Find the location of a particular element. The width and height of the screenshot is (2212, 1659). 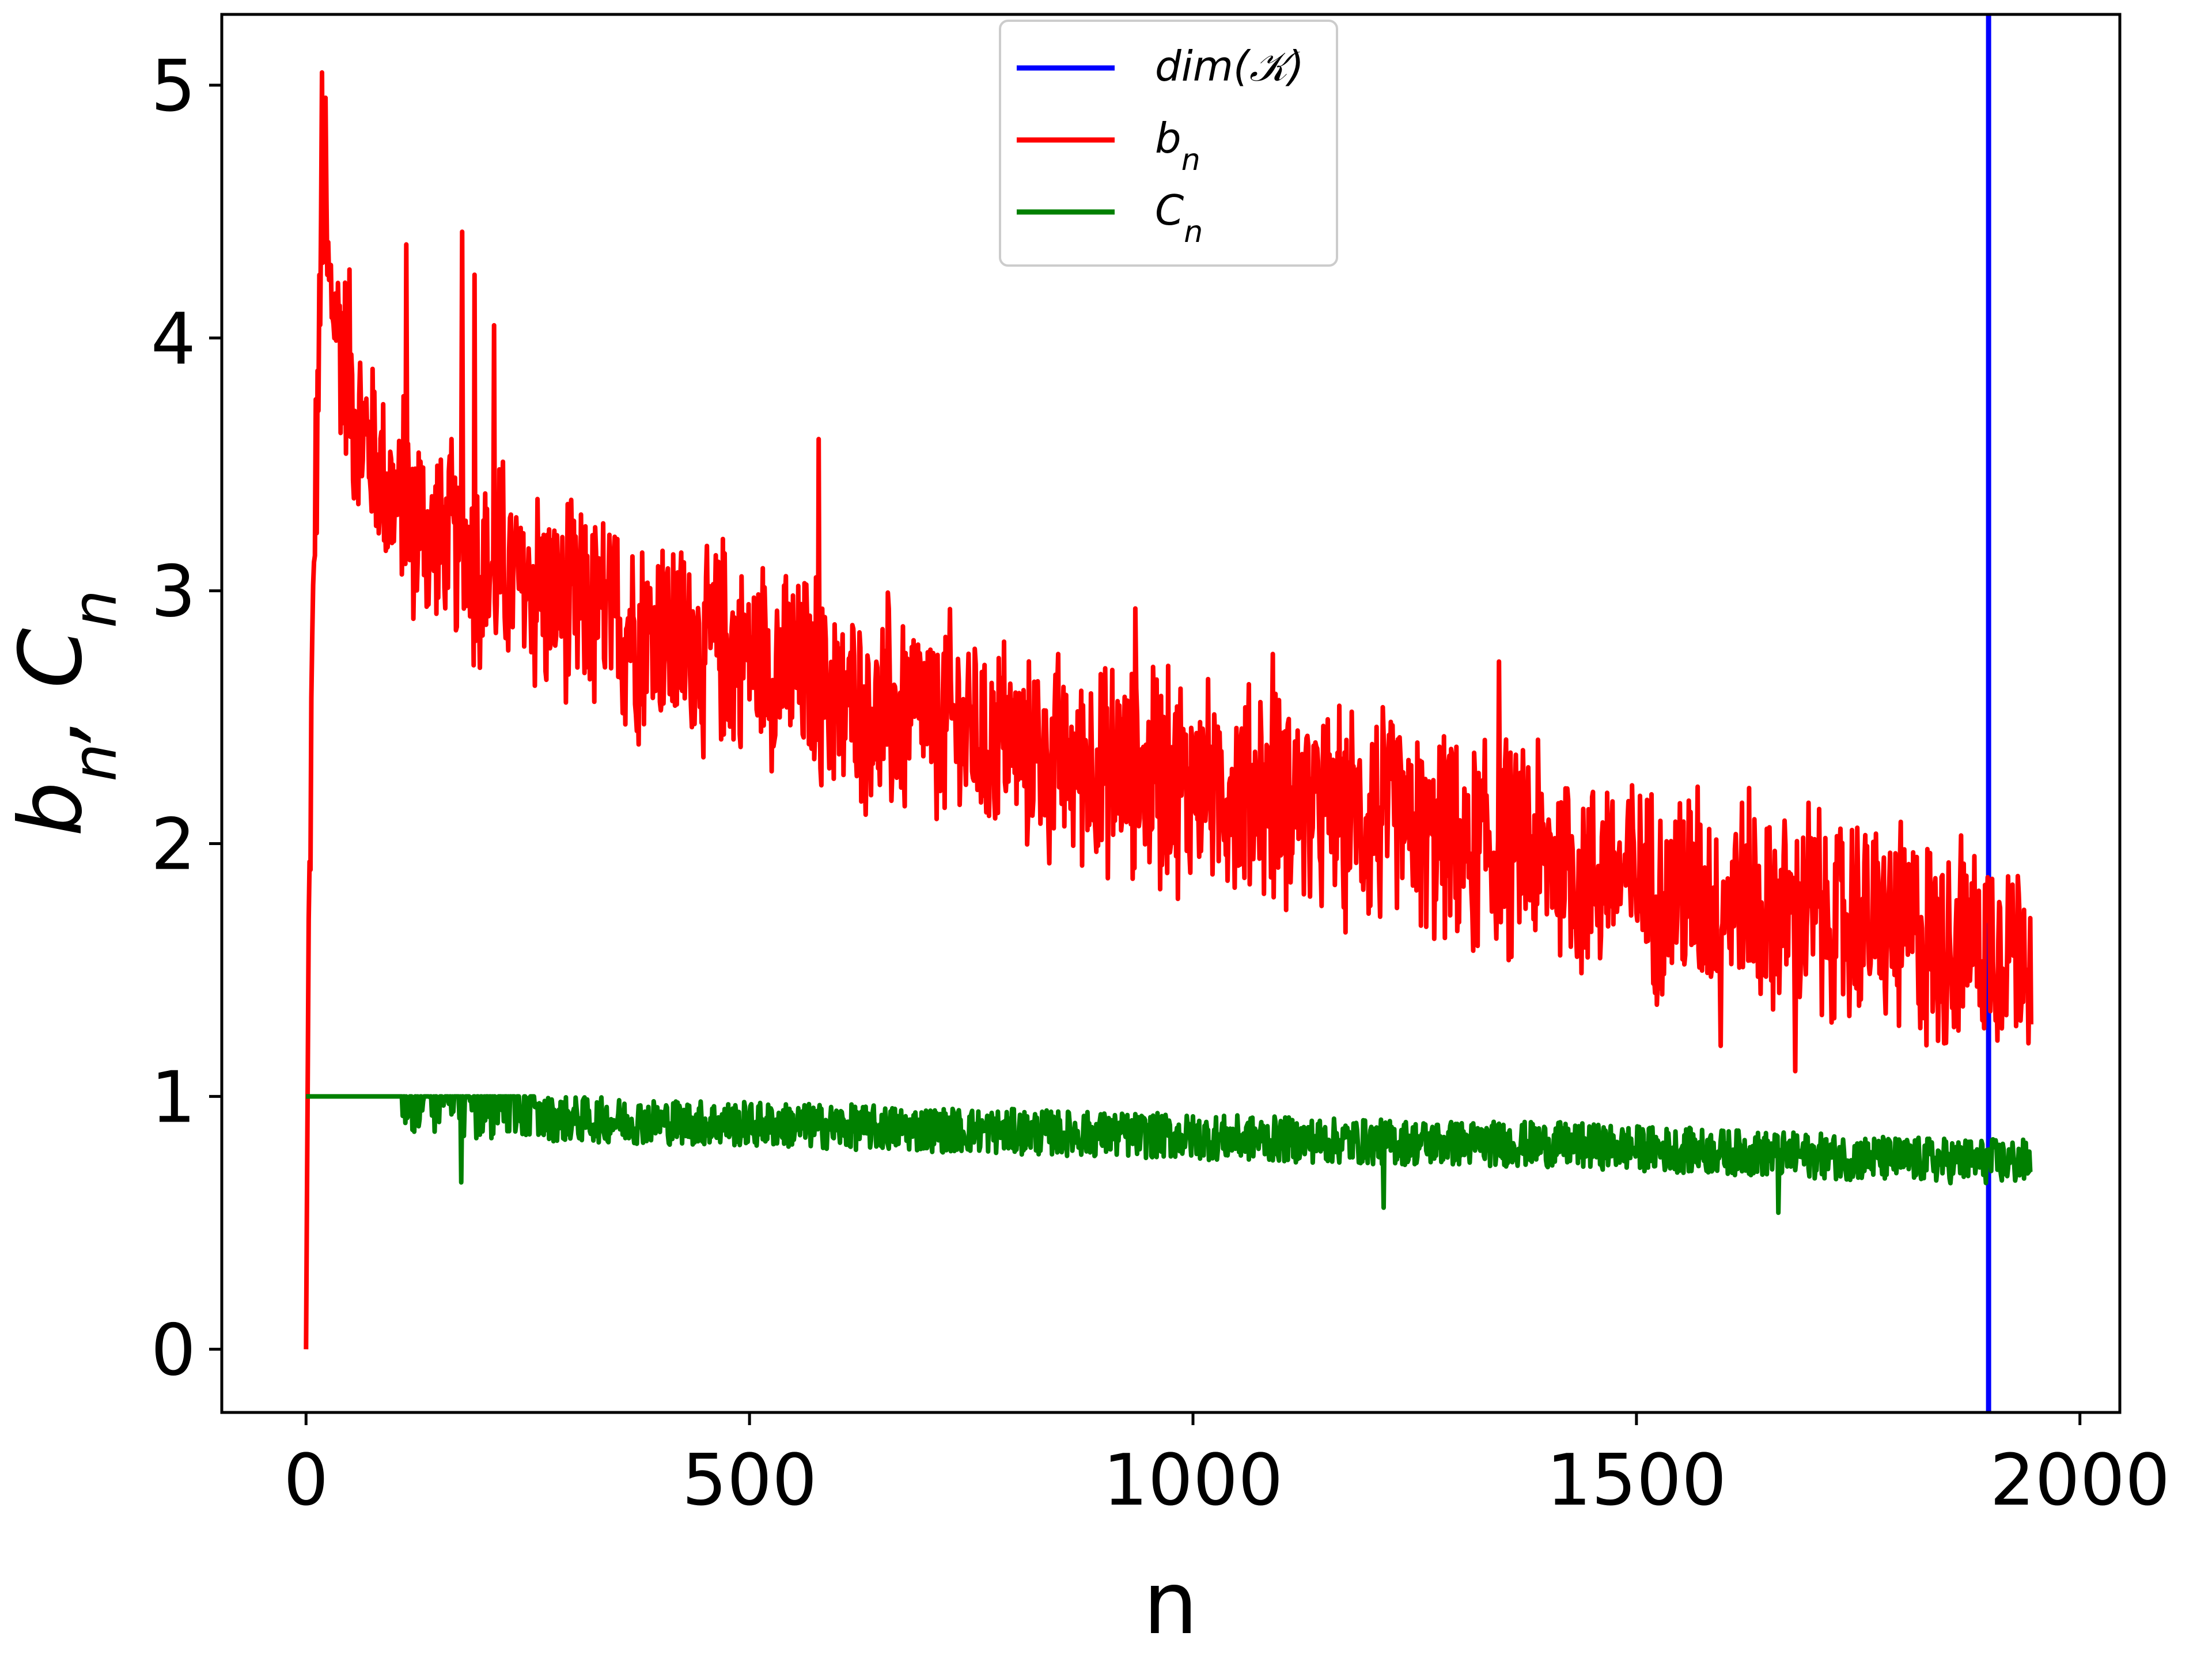

y-tick-label: 4 is located at coordinates (173, 339).